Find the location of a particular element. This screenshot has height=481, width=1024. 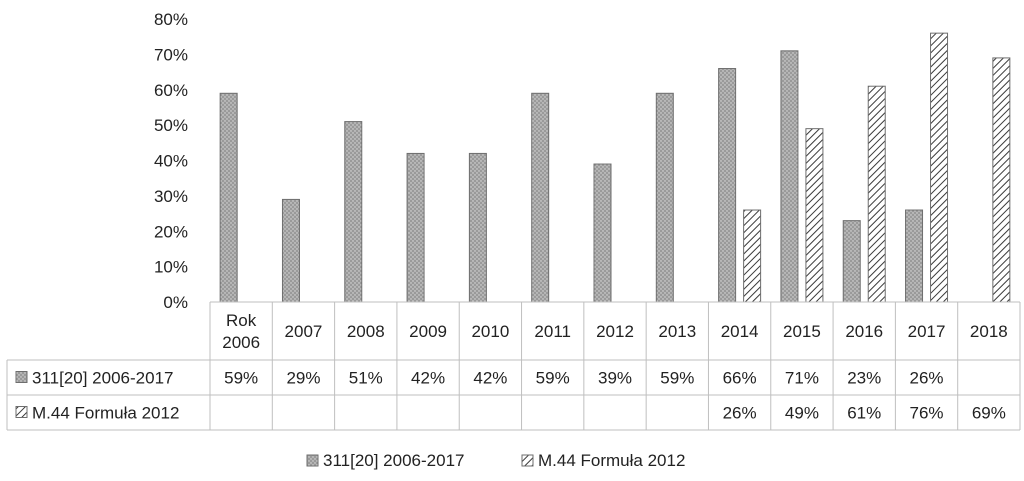

category-label: 2012 is located at coordinates (615, 331).